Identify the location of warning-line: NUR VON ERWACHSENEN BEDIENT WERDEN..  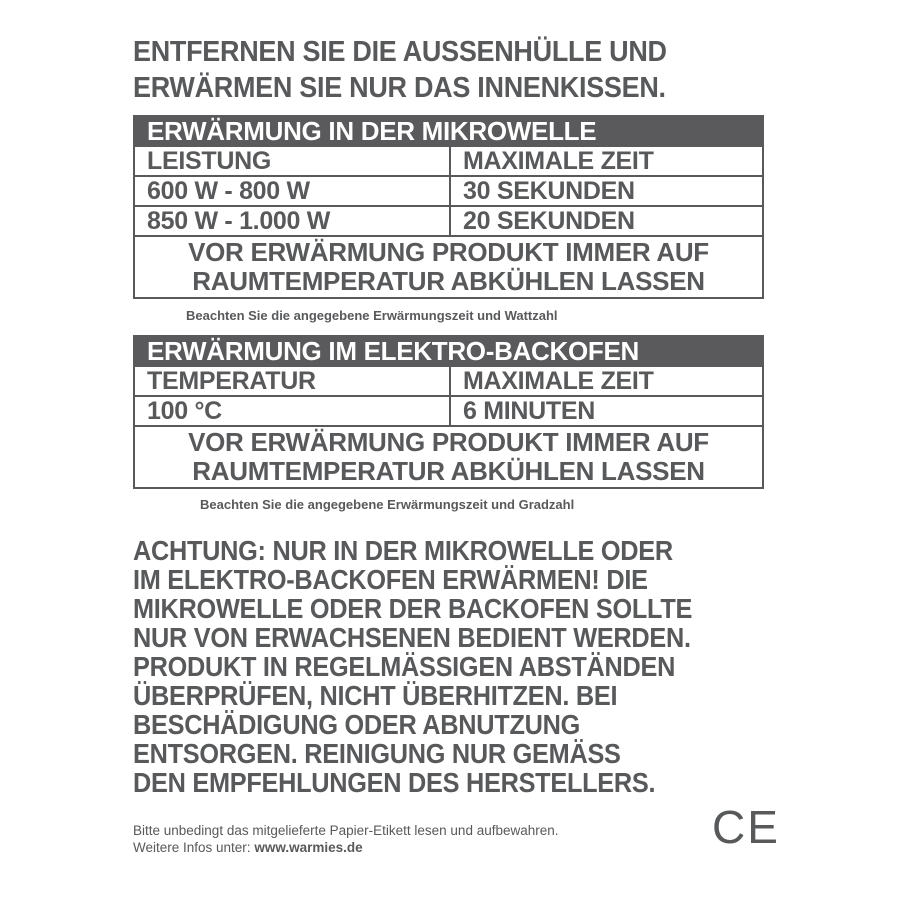
(412, 637).